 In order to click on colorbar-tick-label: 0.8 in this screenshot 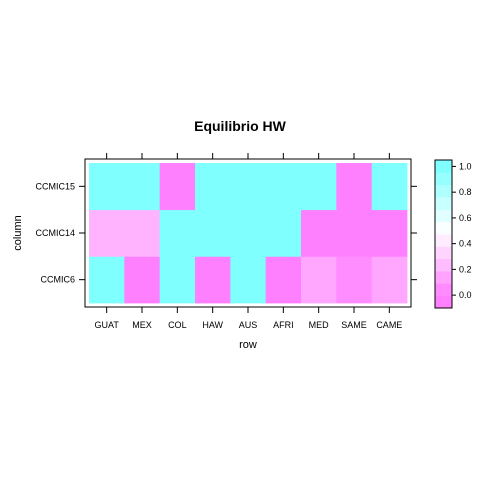, I will do `click(465, 192)`.